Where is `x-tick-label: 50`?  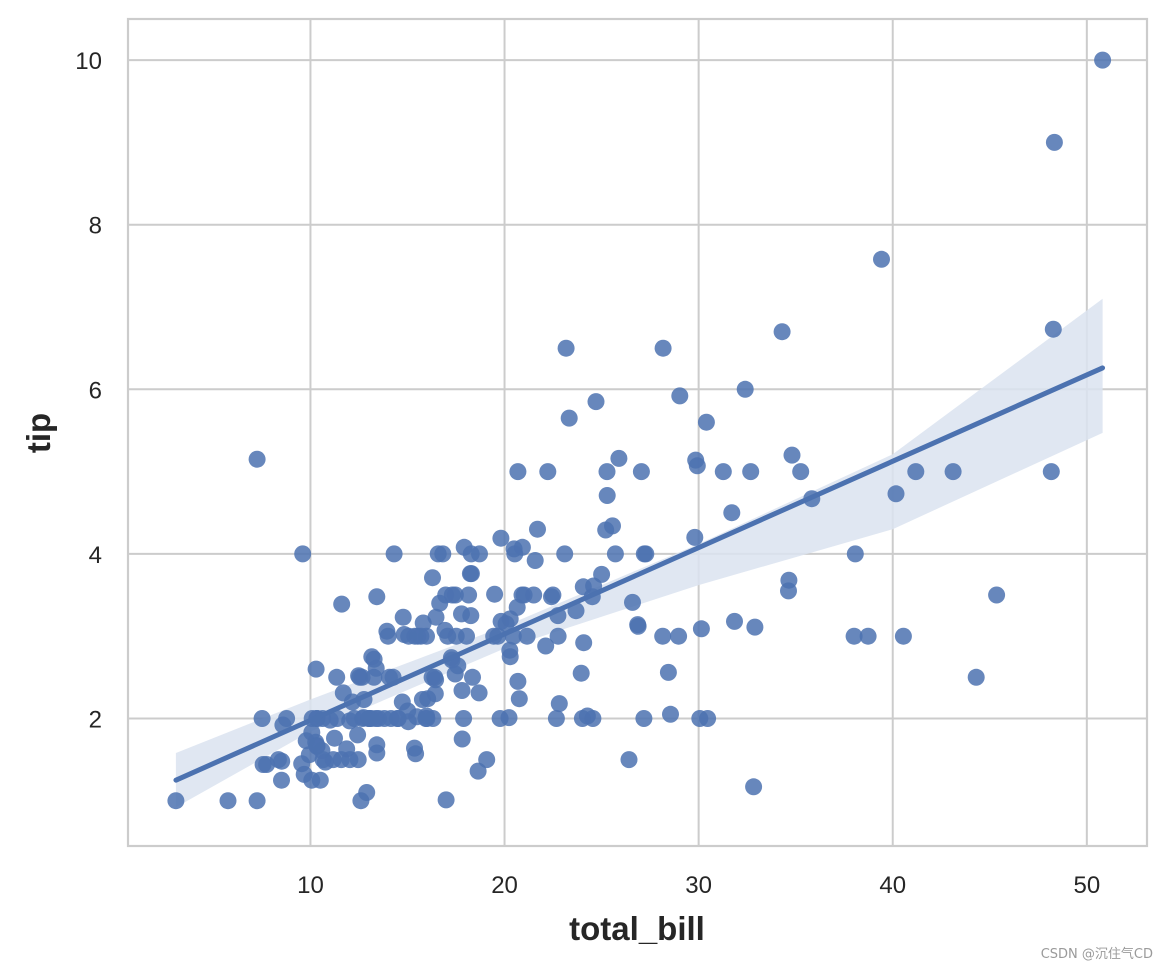
x-tick-label: 50 is located at coordinates (1086, 885).